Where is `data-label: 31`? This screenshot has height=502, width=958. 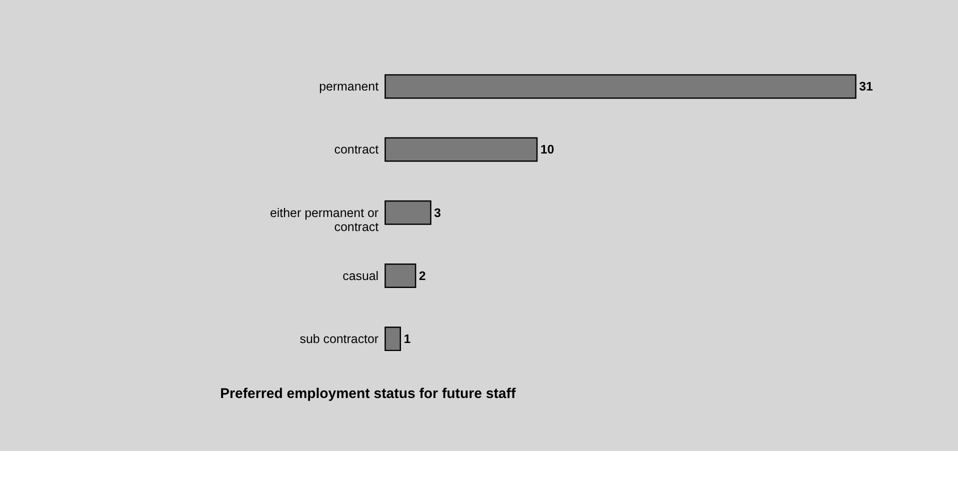 data-label: 31 is located at coordinates (866, 87).